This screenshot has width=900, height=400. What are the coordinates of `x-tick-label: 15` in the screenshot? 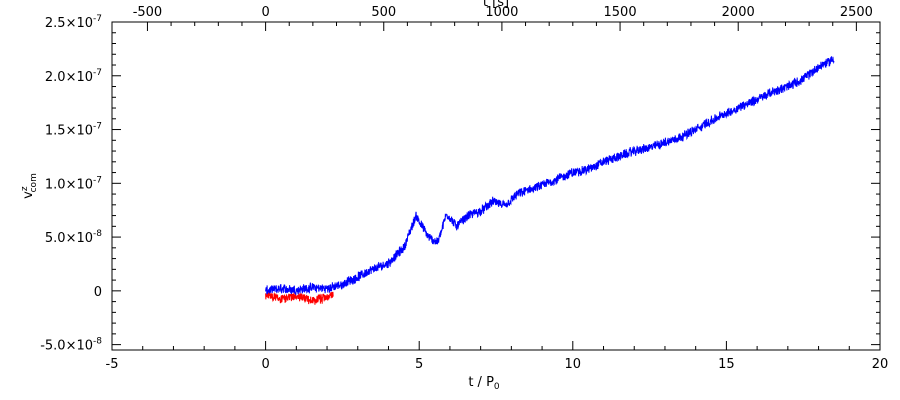 It's located at (726, 364).